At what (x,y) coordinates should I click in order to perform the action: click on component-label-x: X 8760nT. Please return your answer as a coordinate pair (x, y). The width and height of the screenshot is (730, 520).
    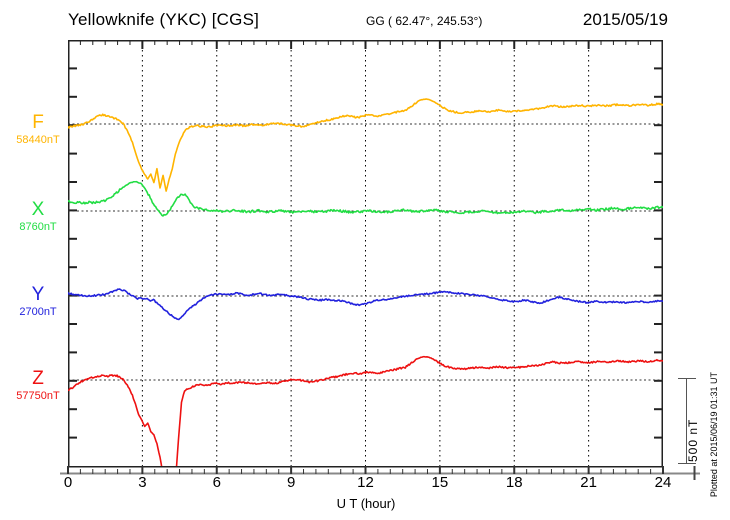
    Looking at the image, I should click on (37, 216).